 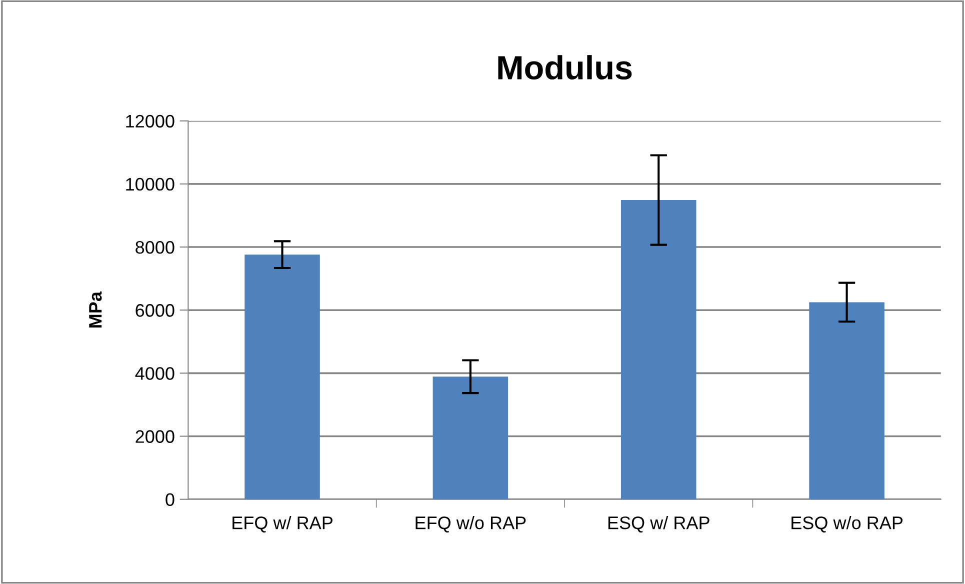 I want to click on y-tick-label: 2000, so click(x=155, y=436).